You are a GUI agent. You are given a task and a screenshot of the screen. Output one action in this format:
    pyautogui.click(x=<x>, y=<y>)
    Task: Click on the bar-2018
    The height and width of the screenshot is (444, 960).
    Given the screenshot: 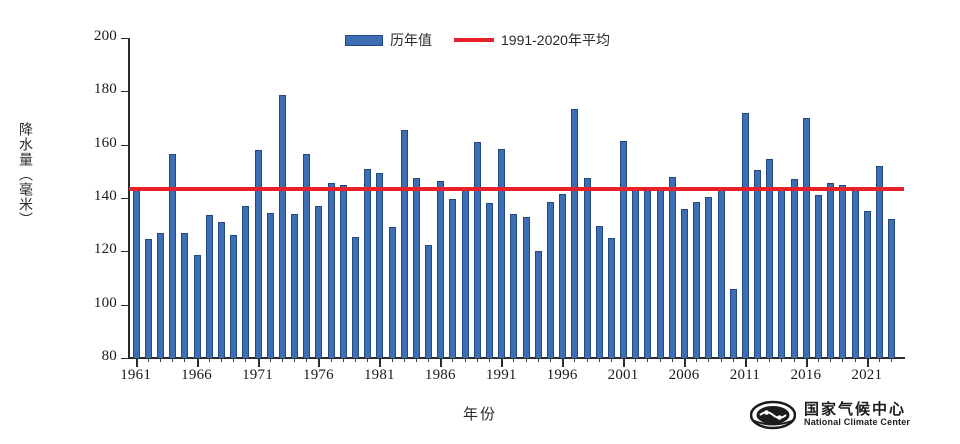 What is the action you would take?
    pyautogui.click(x=831, y=270)
    